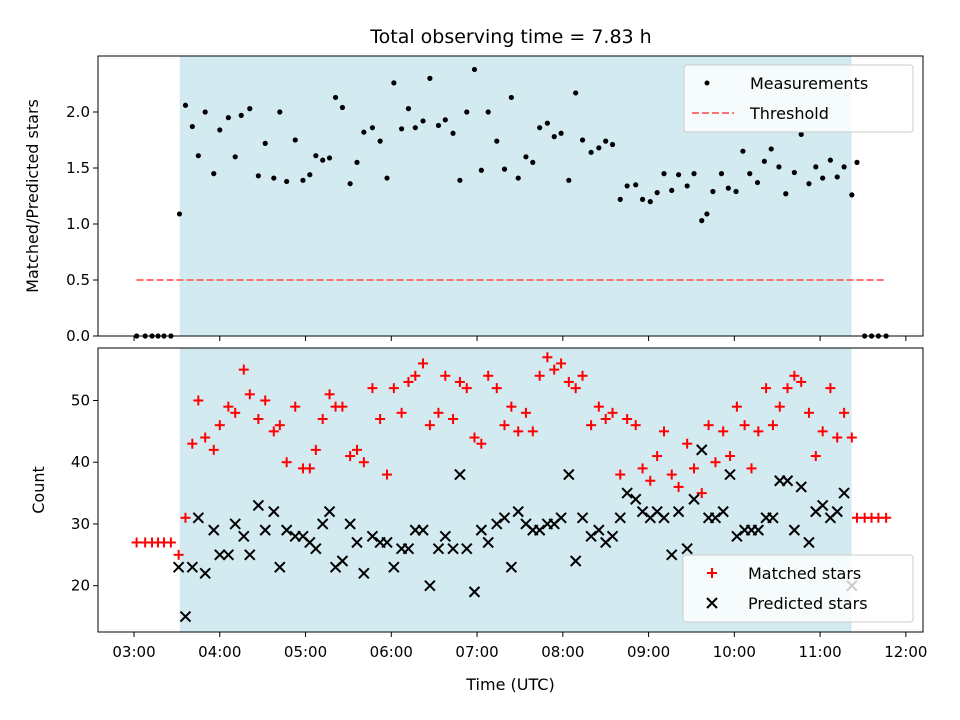 The height and width of the screenshot is (720, 960). Describe the element at coordinates (809, 83) in the screenshot. I see `legend-measurements-label: Measurements` at that location.